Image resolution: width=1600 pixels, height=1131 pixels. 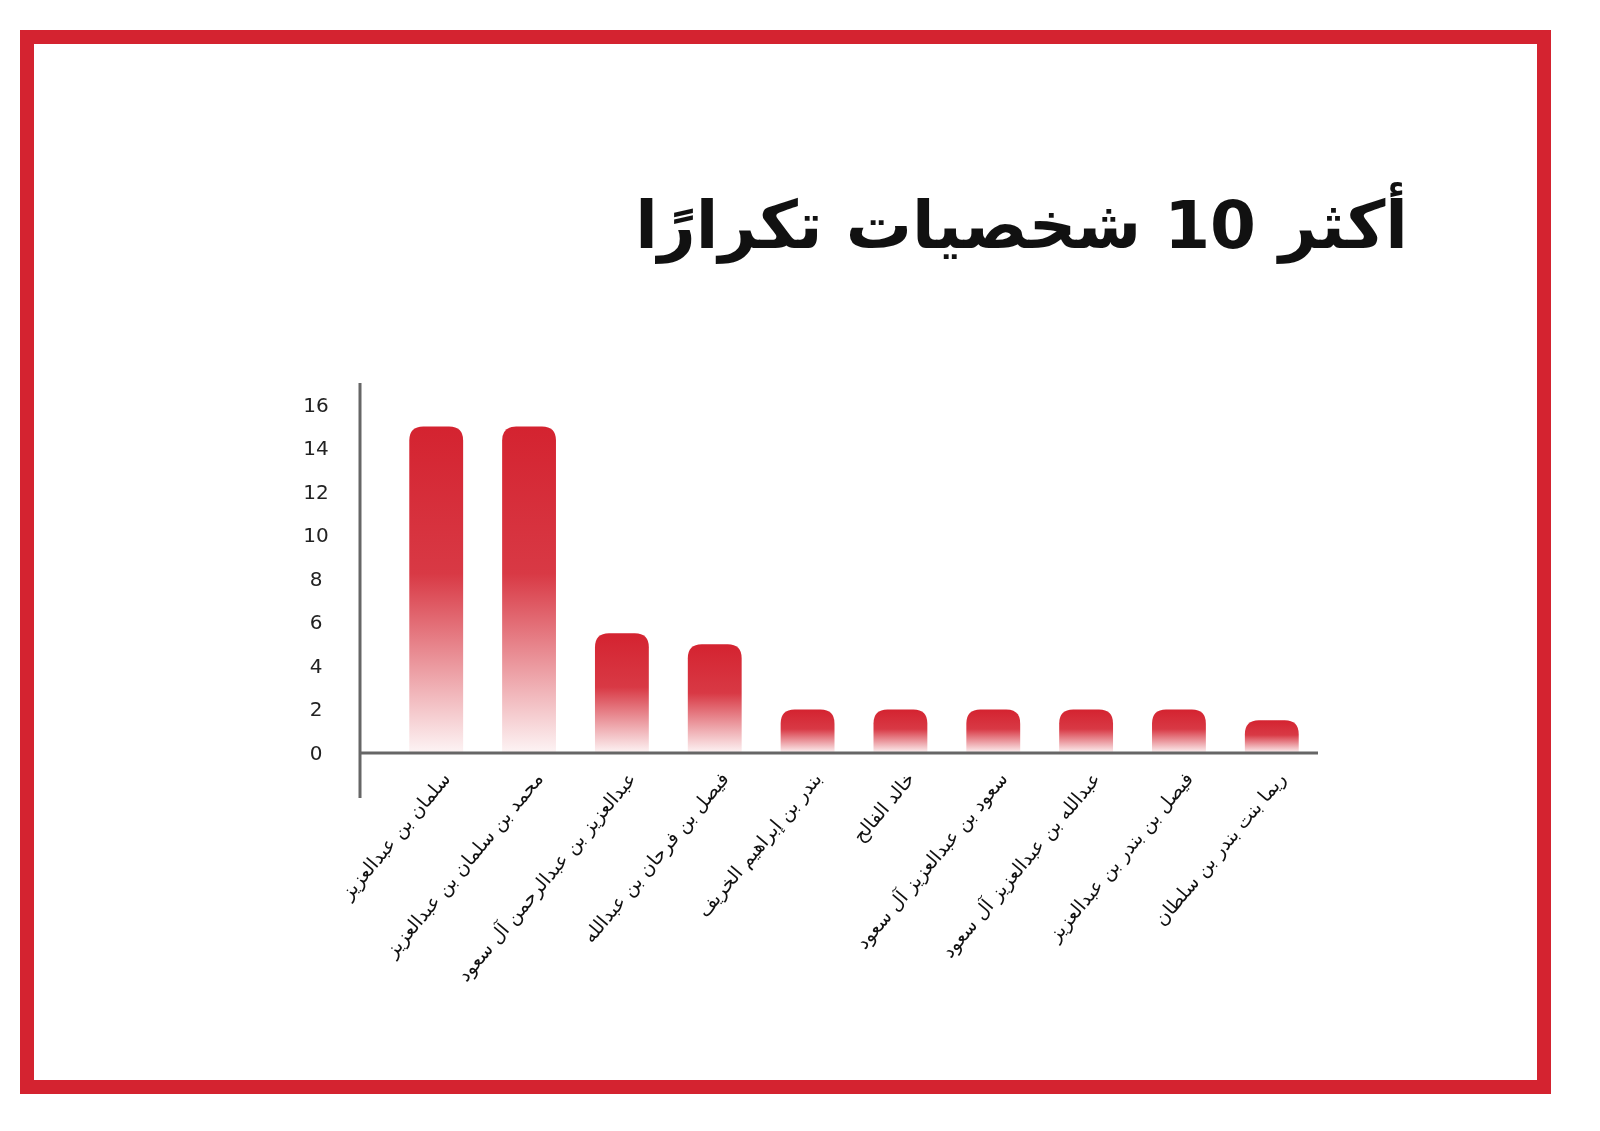 What do you see at coordinates (316, 404) in the screenshot?
I see `y-tick-label: 16` at bounding box center [316, 404].